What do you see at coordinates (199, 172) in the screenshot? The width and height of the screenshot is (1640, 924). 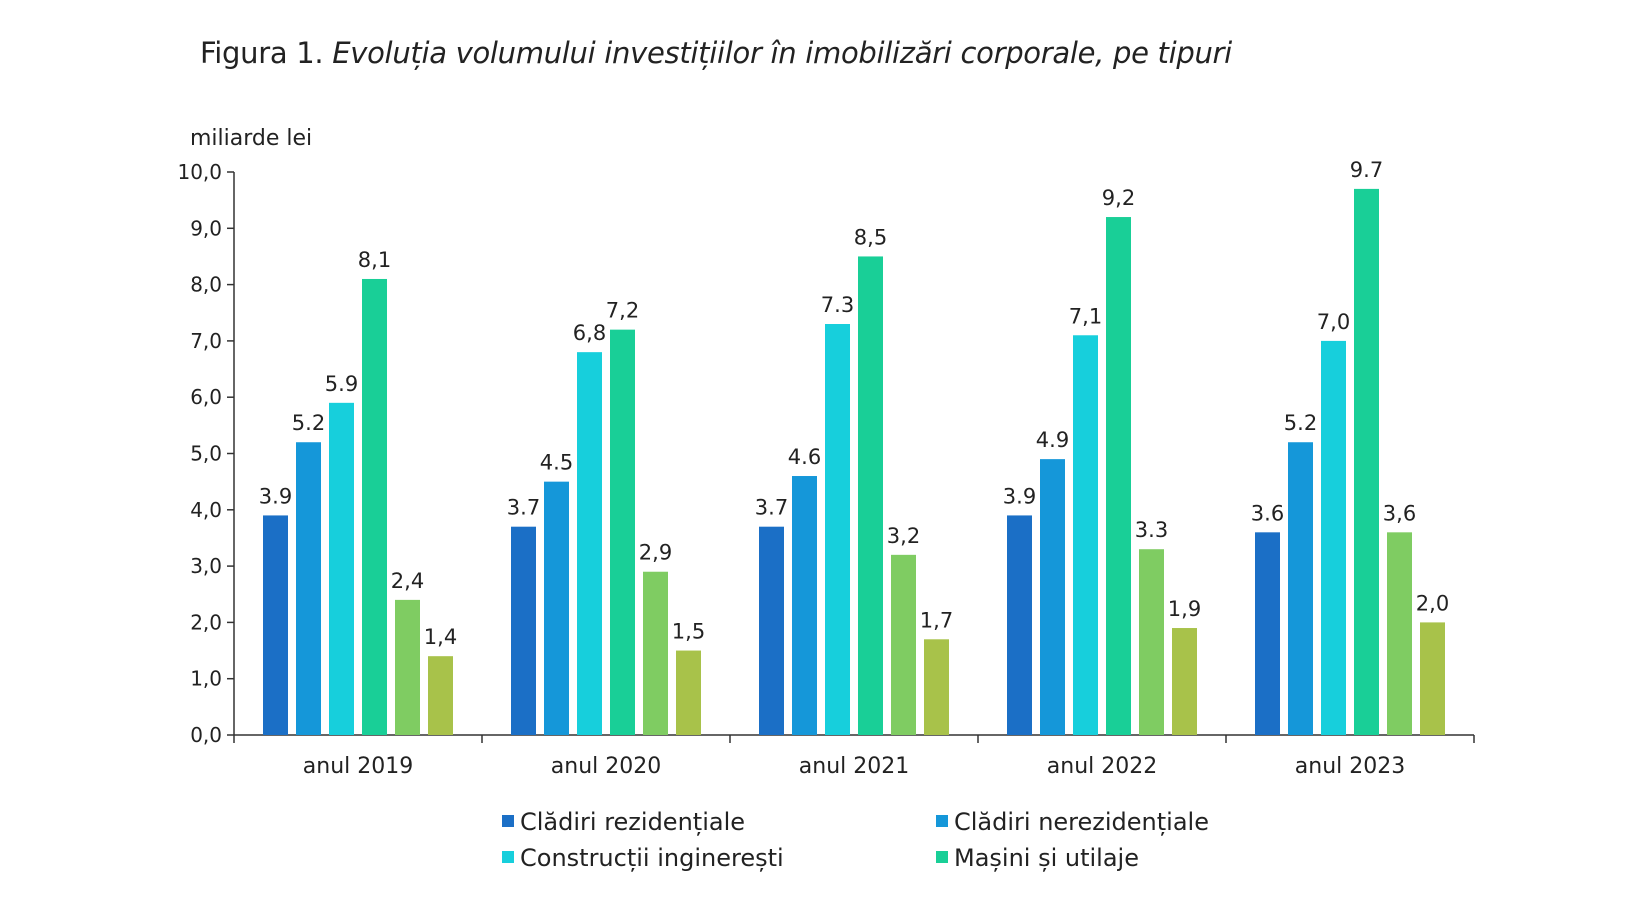 I see `y-tick-label: 10,0` at bounding box center [199, 172].